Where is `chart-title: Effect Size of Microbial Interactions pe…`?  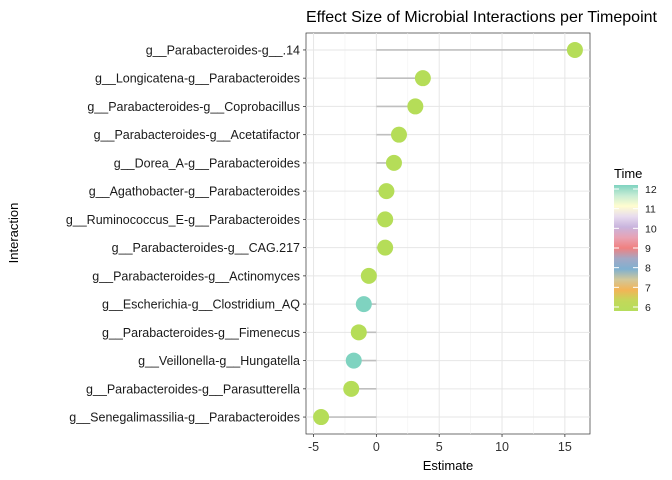
chart-title: Effect Size of Microbial Interactions pe… is located at coordinates (482, 17).